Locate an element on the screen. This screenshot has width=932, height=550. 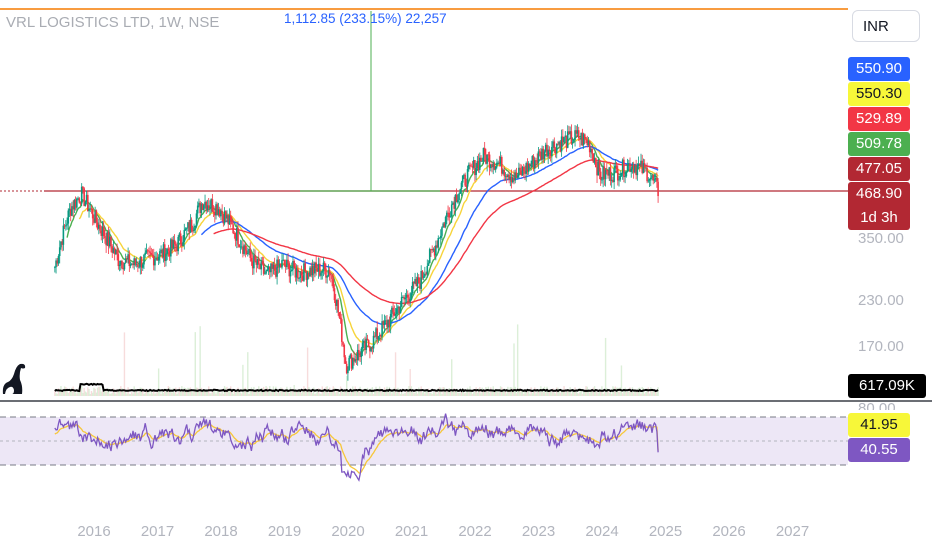
price-badge-ema-yellow: 550.30 is located at coordinates (879, 94).